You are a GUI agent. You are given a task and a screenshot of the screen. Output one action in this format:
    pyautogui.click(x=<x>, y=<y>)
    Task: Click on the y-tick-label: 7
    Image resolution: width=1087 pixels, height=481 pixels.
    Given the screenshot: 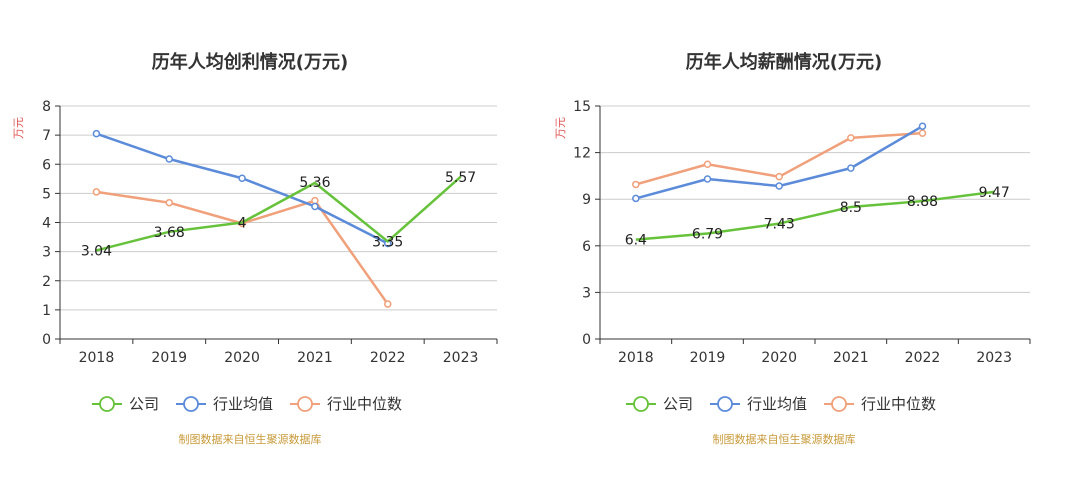 What is the action you would take?
    pyautogui.click(x=46, y=136)
    